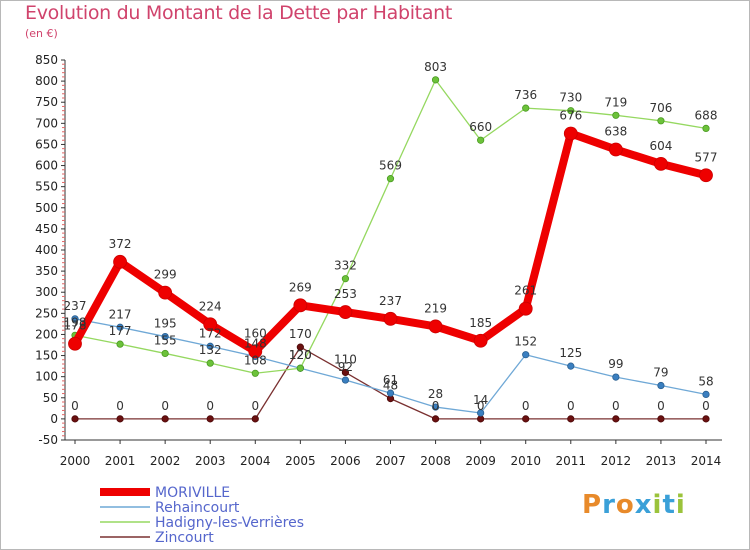  Describe the element at coordinates (345, 367) in the screenshot. I see `data-label: 92` at that location.